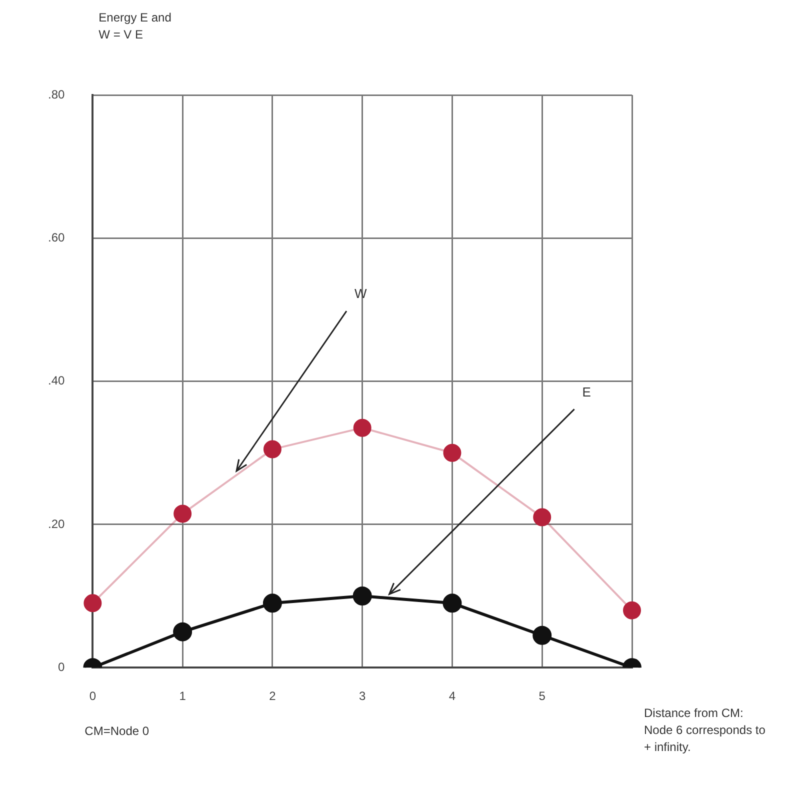 Image resolution: width=791 pixels, height=801 pixels. I want to click on y-tick-label: .20, so click(56, 523).